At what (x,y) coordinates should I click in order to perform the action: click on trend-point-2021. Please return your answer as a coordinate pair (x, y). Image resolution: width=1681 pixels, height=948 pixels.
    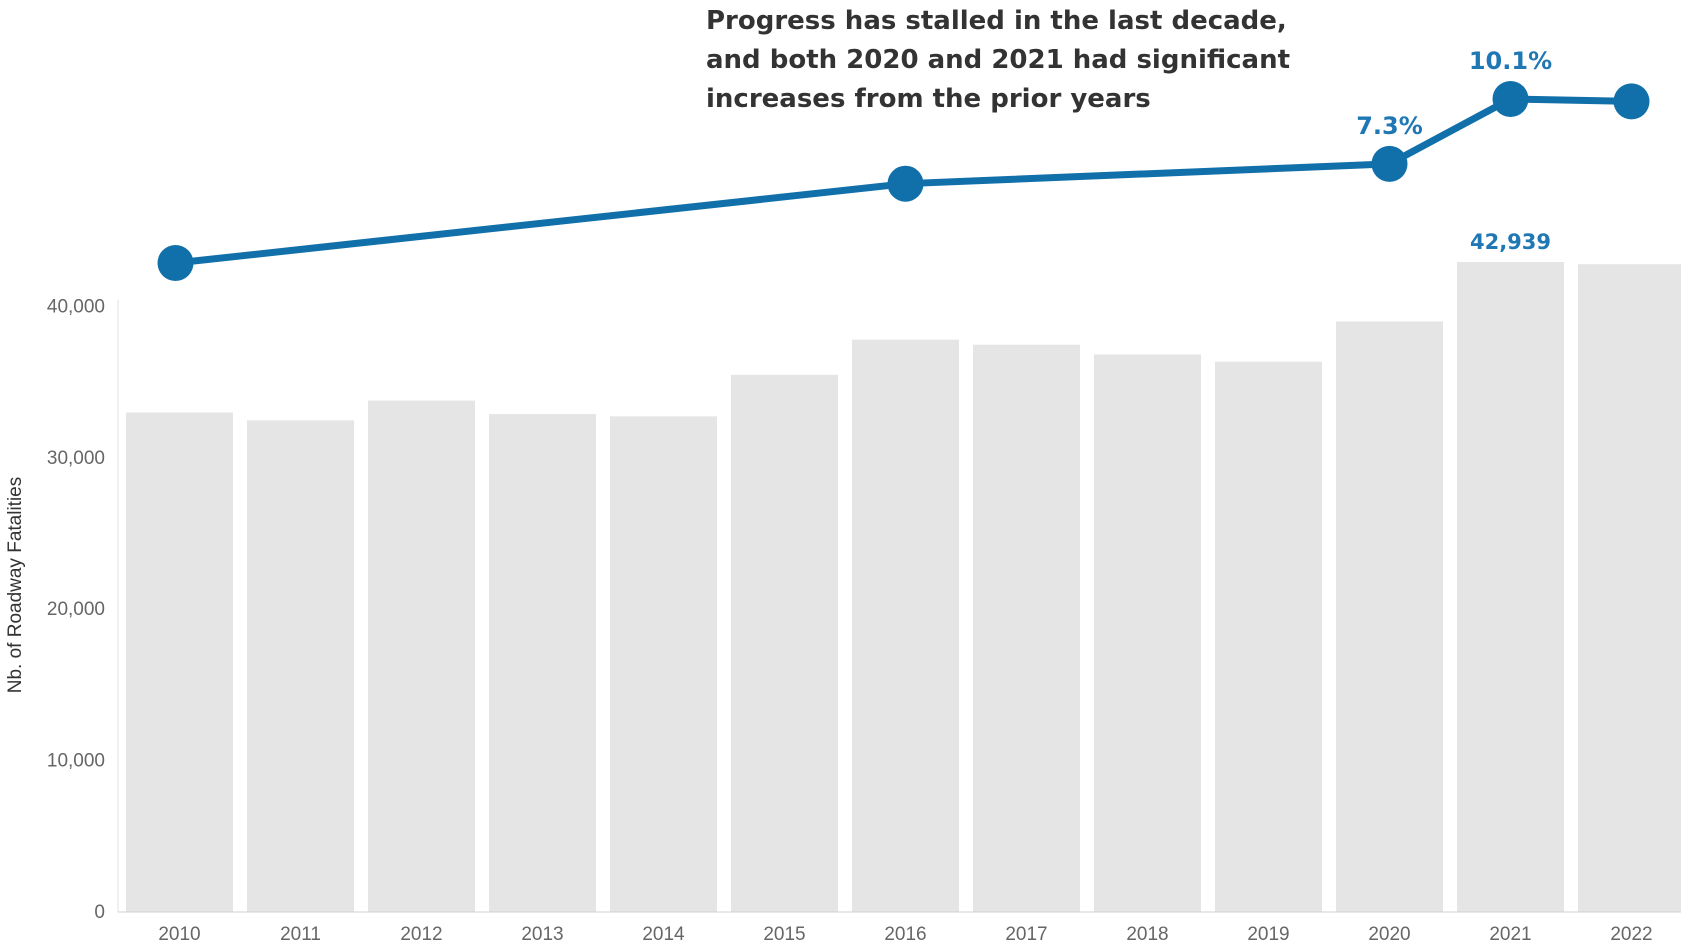
    Looking at the image, I should click on (1510, 99).